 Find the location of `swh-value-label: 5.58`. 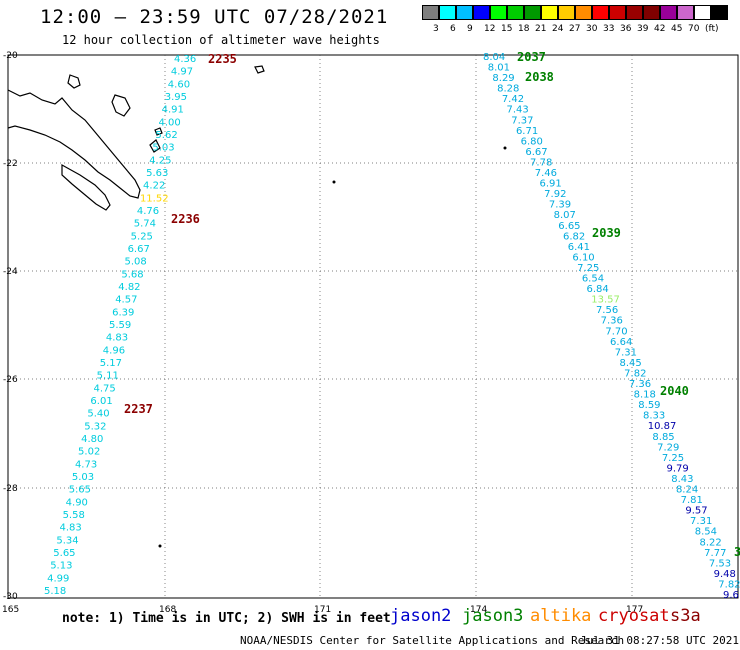

swh-value-label: 5.58 is located at coordinates (74, 515).